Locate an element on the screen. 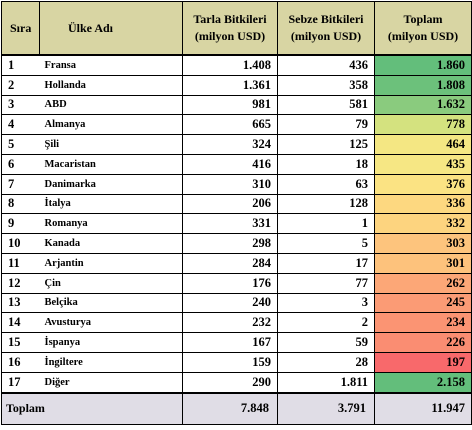  table-row: 16 İngiltere 159 28 197 is located at coordinates (236, 362).